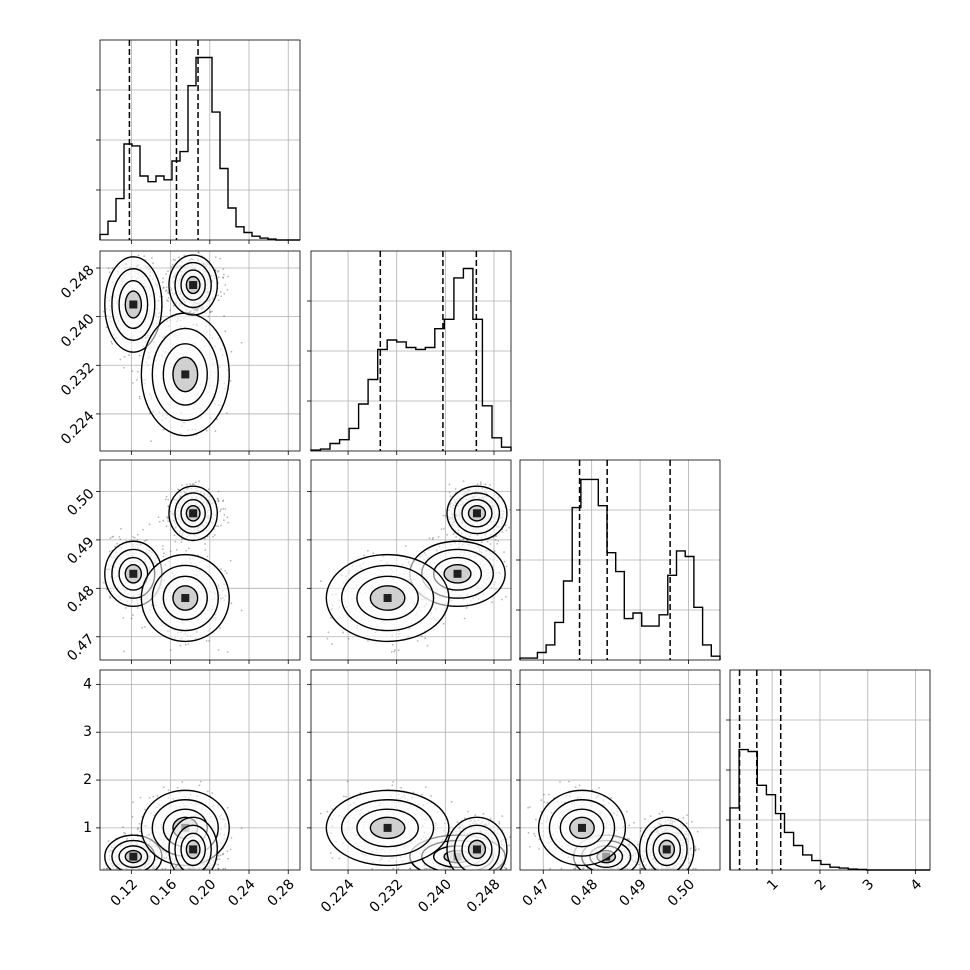 The width and height of the screenshot is (970, 970). Describe the element at coordinates (78, 380) in the screenshot. I see `y-tick-label: 0.232` at that location.